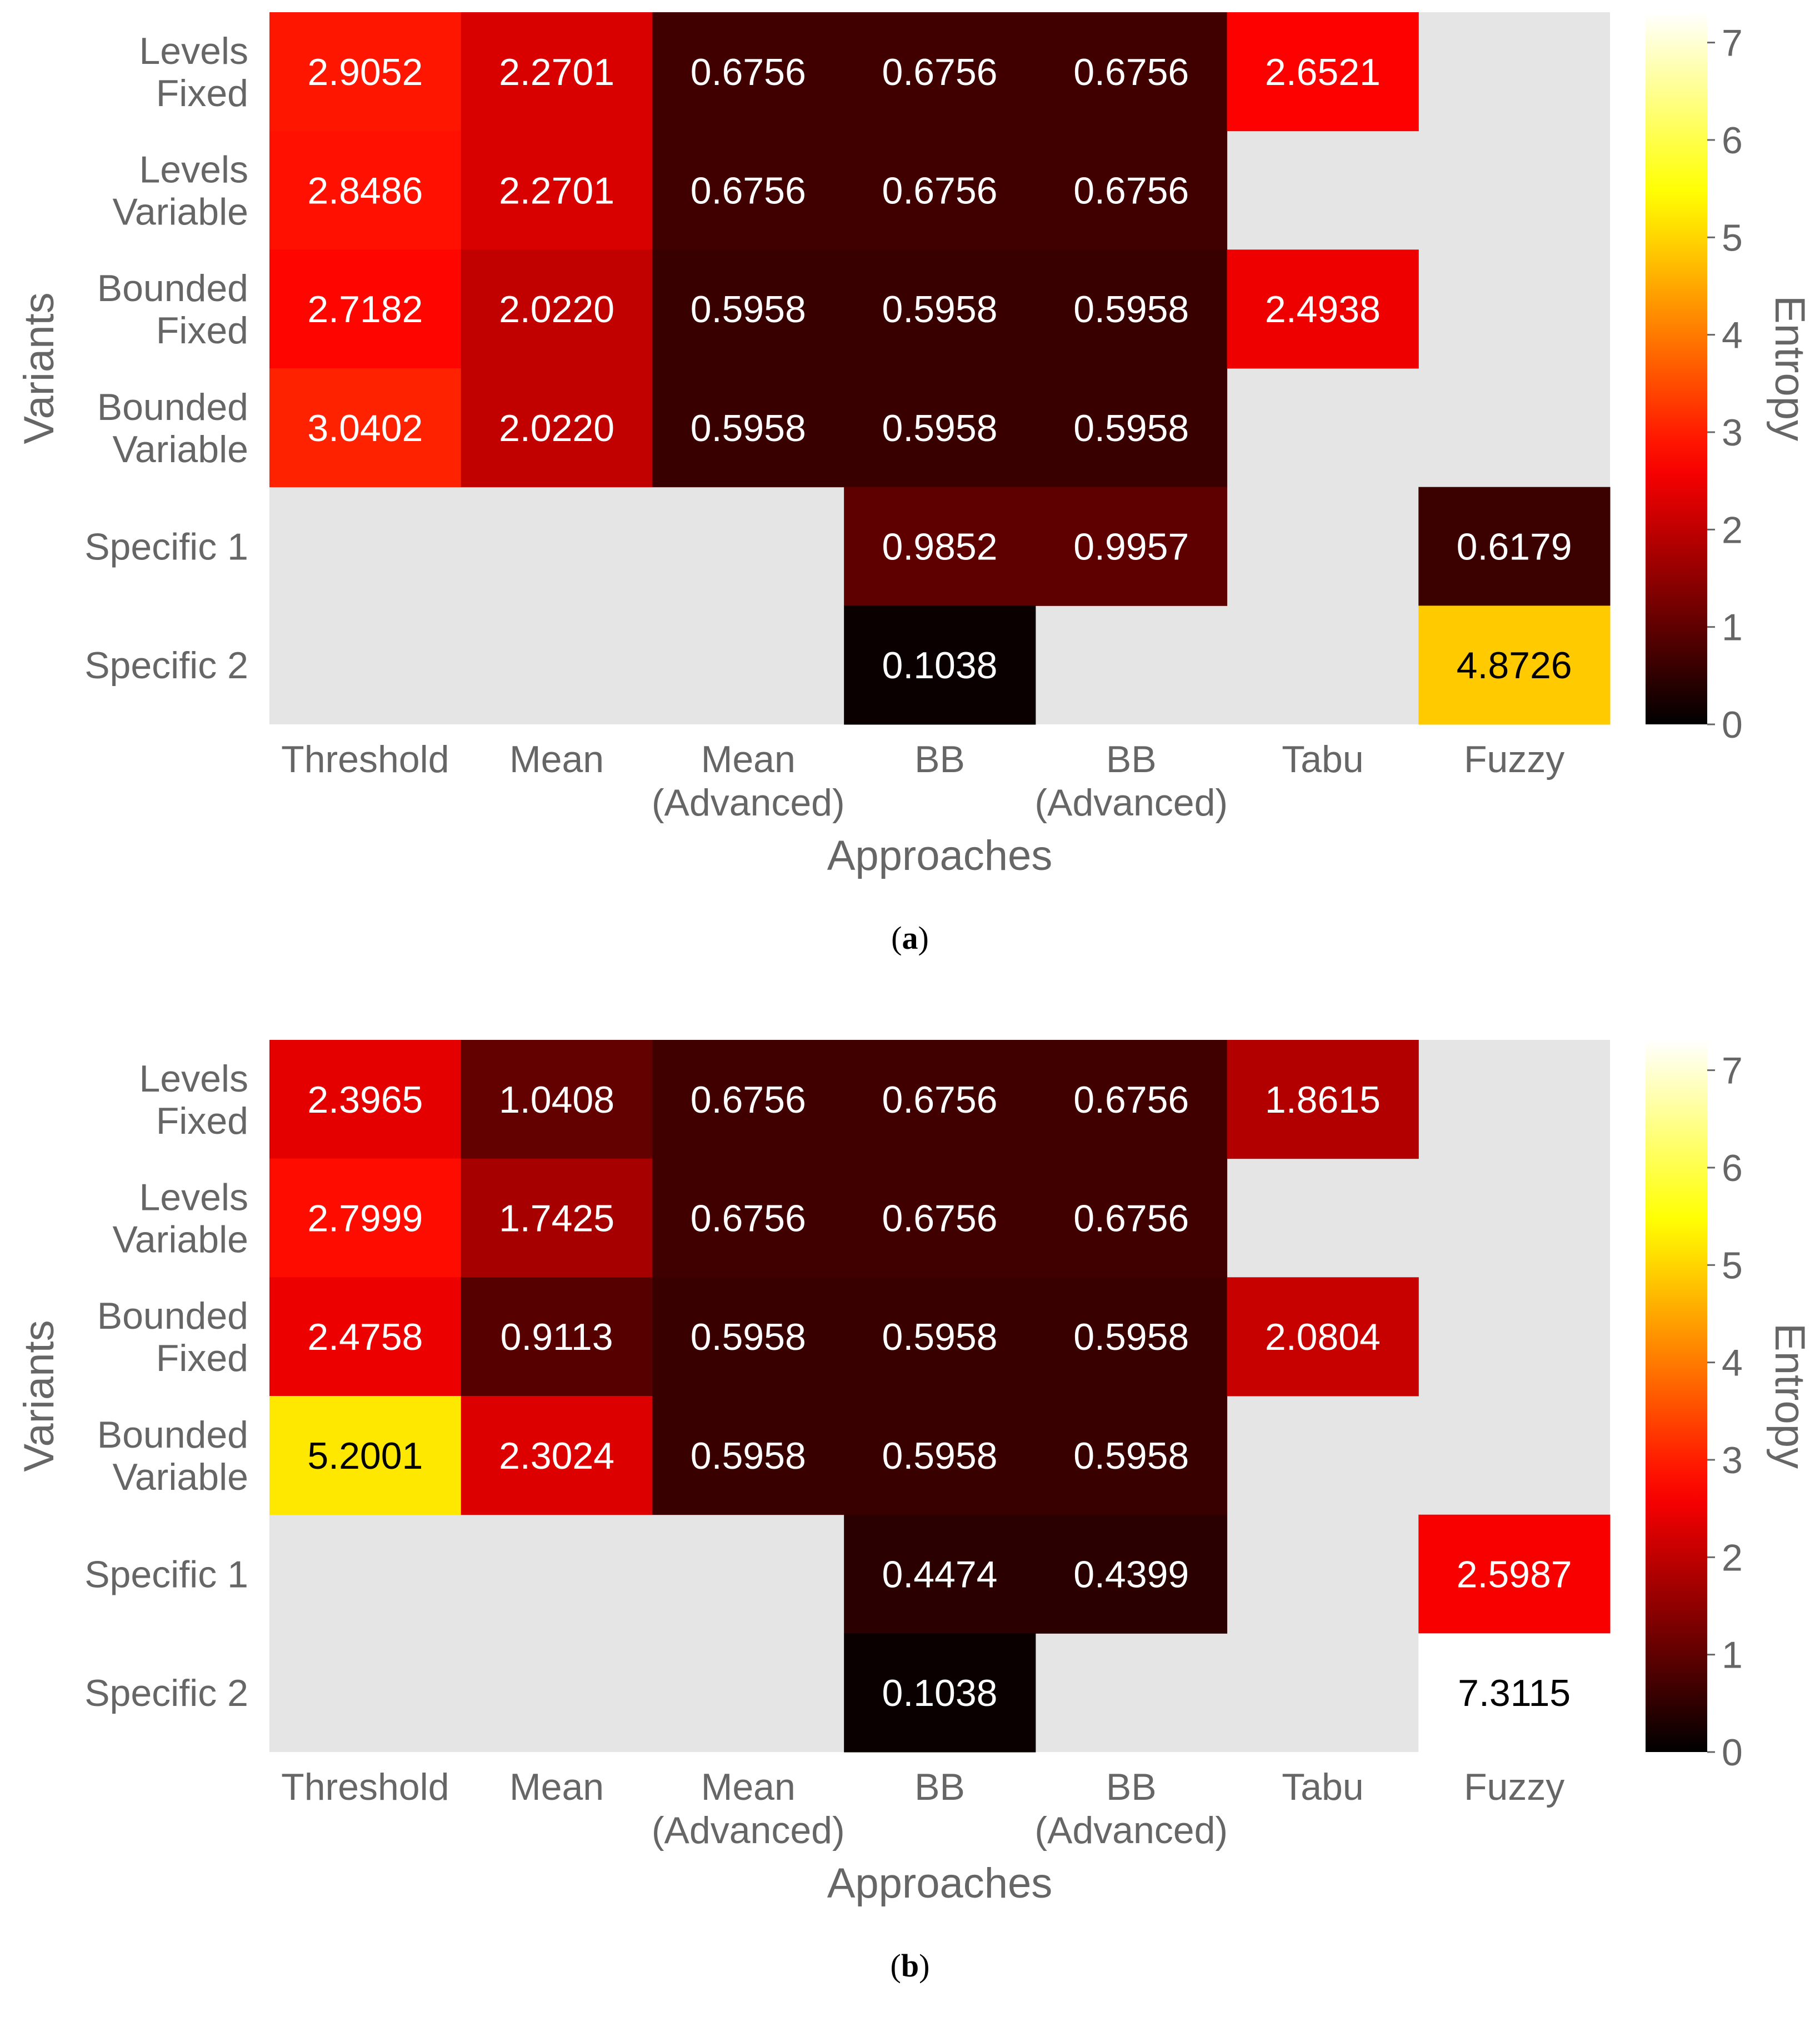  Describe the element at coordinates (166, 666) in the screenshot. I see `y-tick-label-5-0: Specific 2` at that location.